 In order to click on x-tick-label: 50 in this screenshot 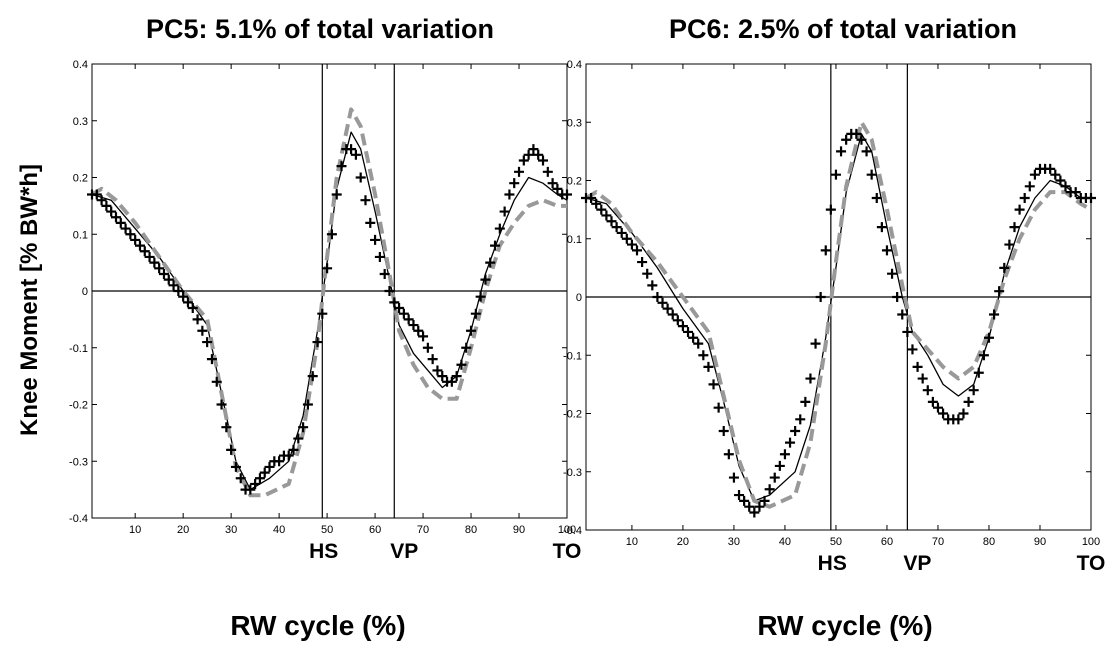, I will do `click(327, 530)`.